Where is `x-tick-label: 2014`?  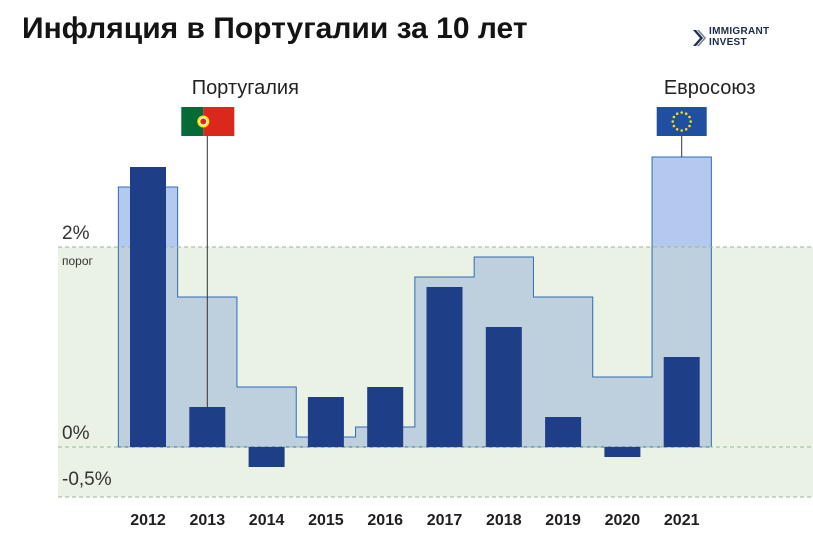 x-tick-label: 2014 is located at coordinates (267, 520).